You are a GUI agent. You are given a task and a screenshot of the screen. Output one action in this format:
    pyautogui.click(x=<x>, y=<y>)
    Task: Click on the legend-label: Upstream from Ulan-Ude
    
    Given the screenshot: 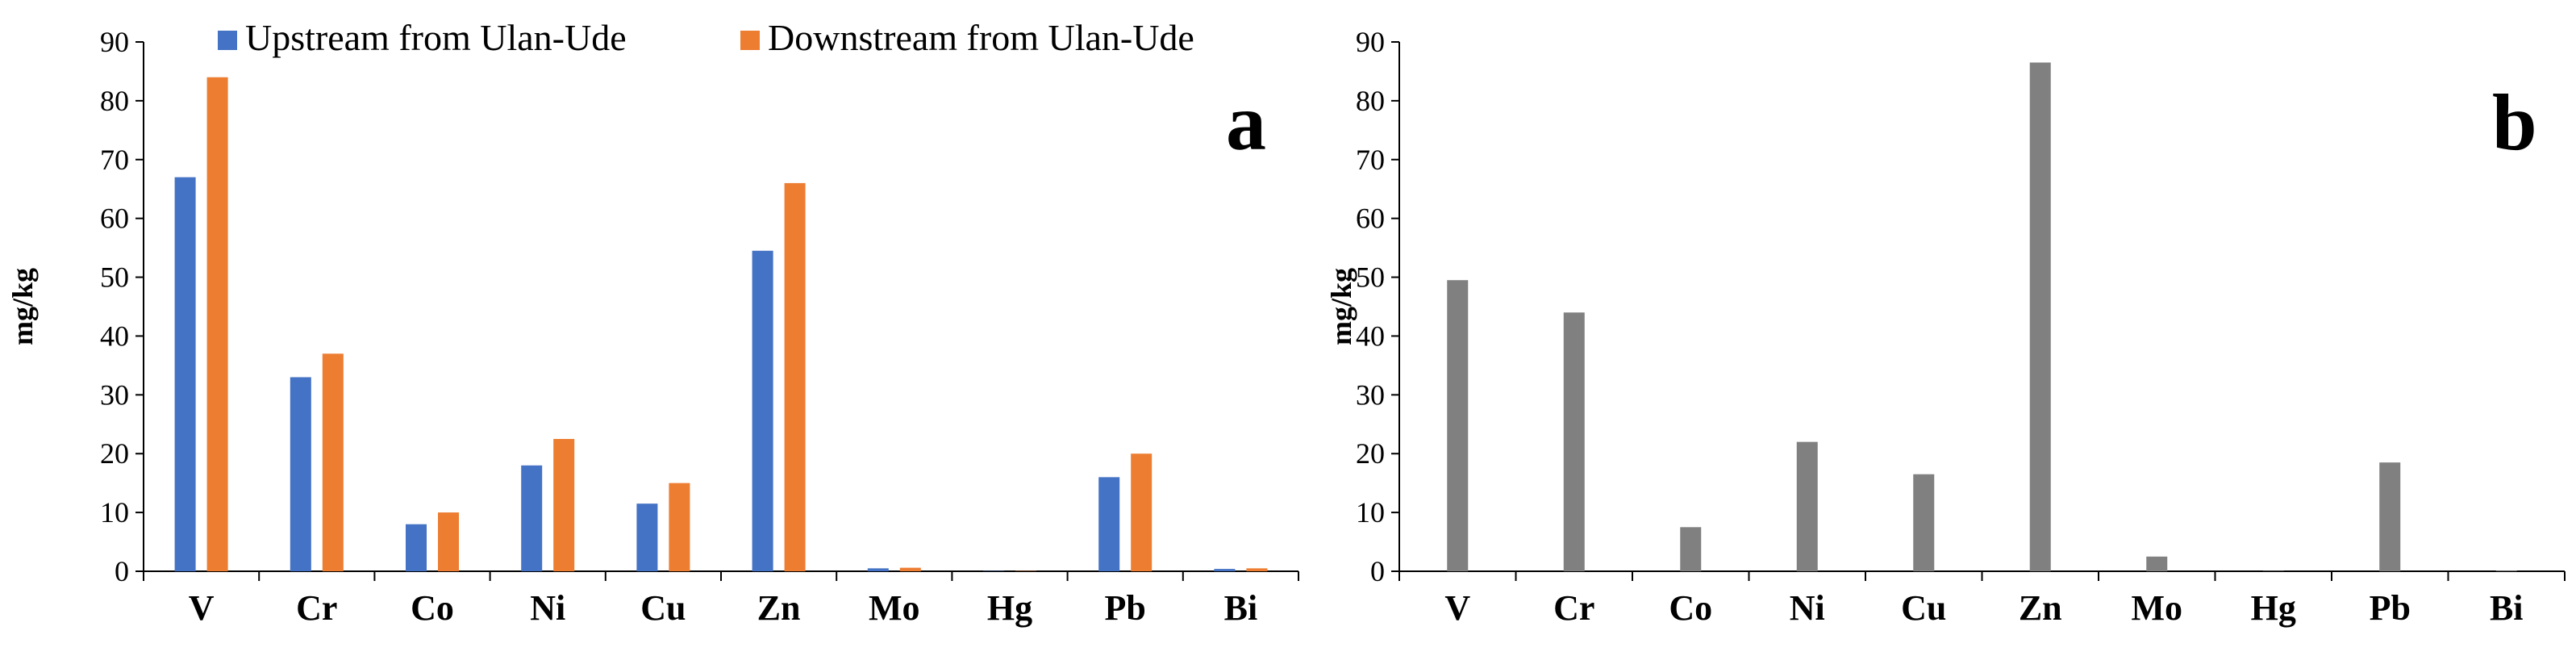 What is the action you would take?
    pyautogui.click(x=436, y=37)
    